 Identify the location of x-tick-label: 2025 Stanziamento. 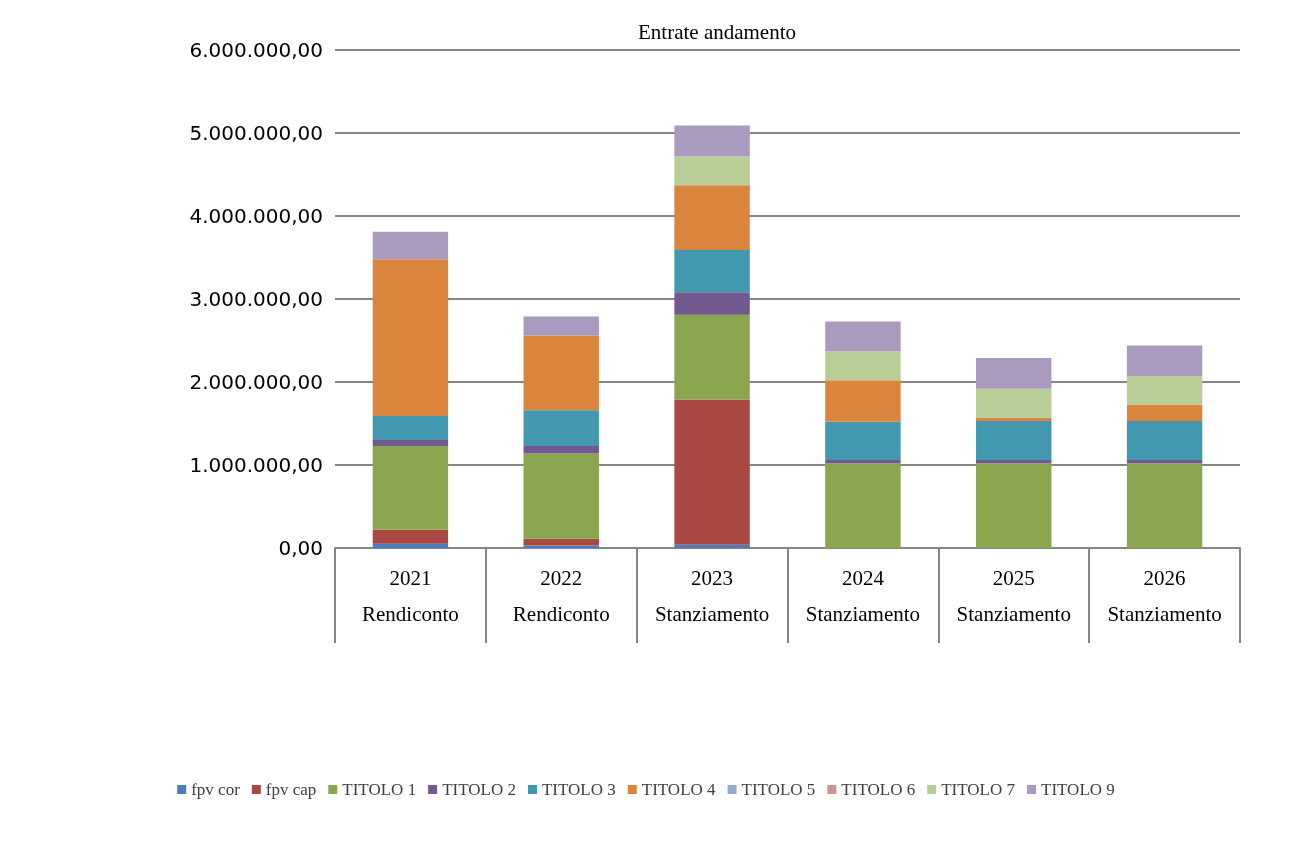
(1013, 596).